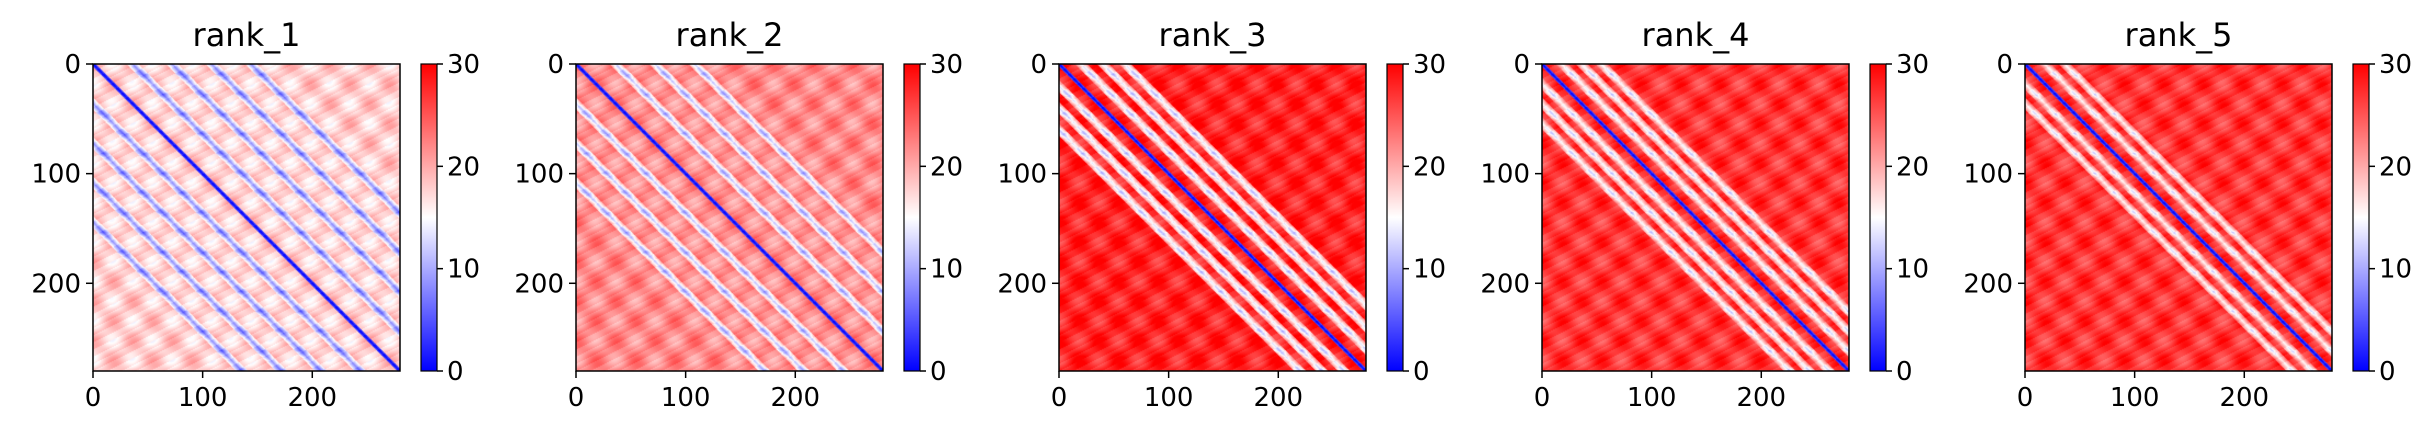  Describe the element at coordinates (1696, 35) in the screenshot. I see `panel-title: rank_4` at that location.